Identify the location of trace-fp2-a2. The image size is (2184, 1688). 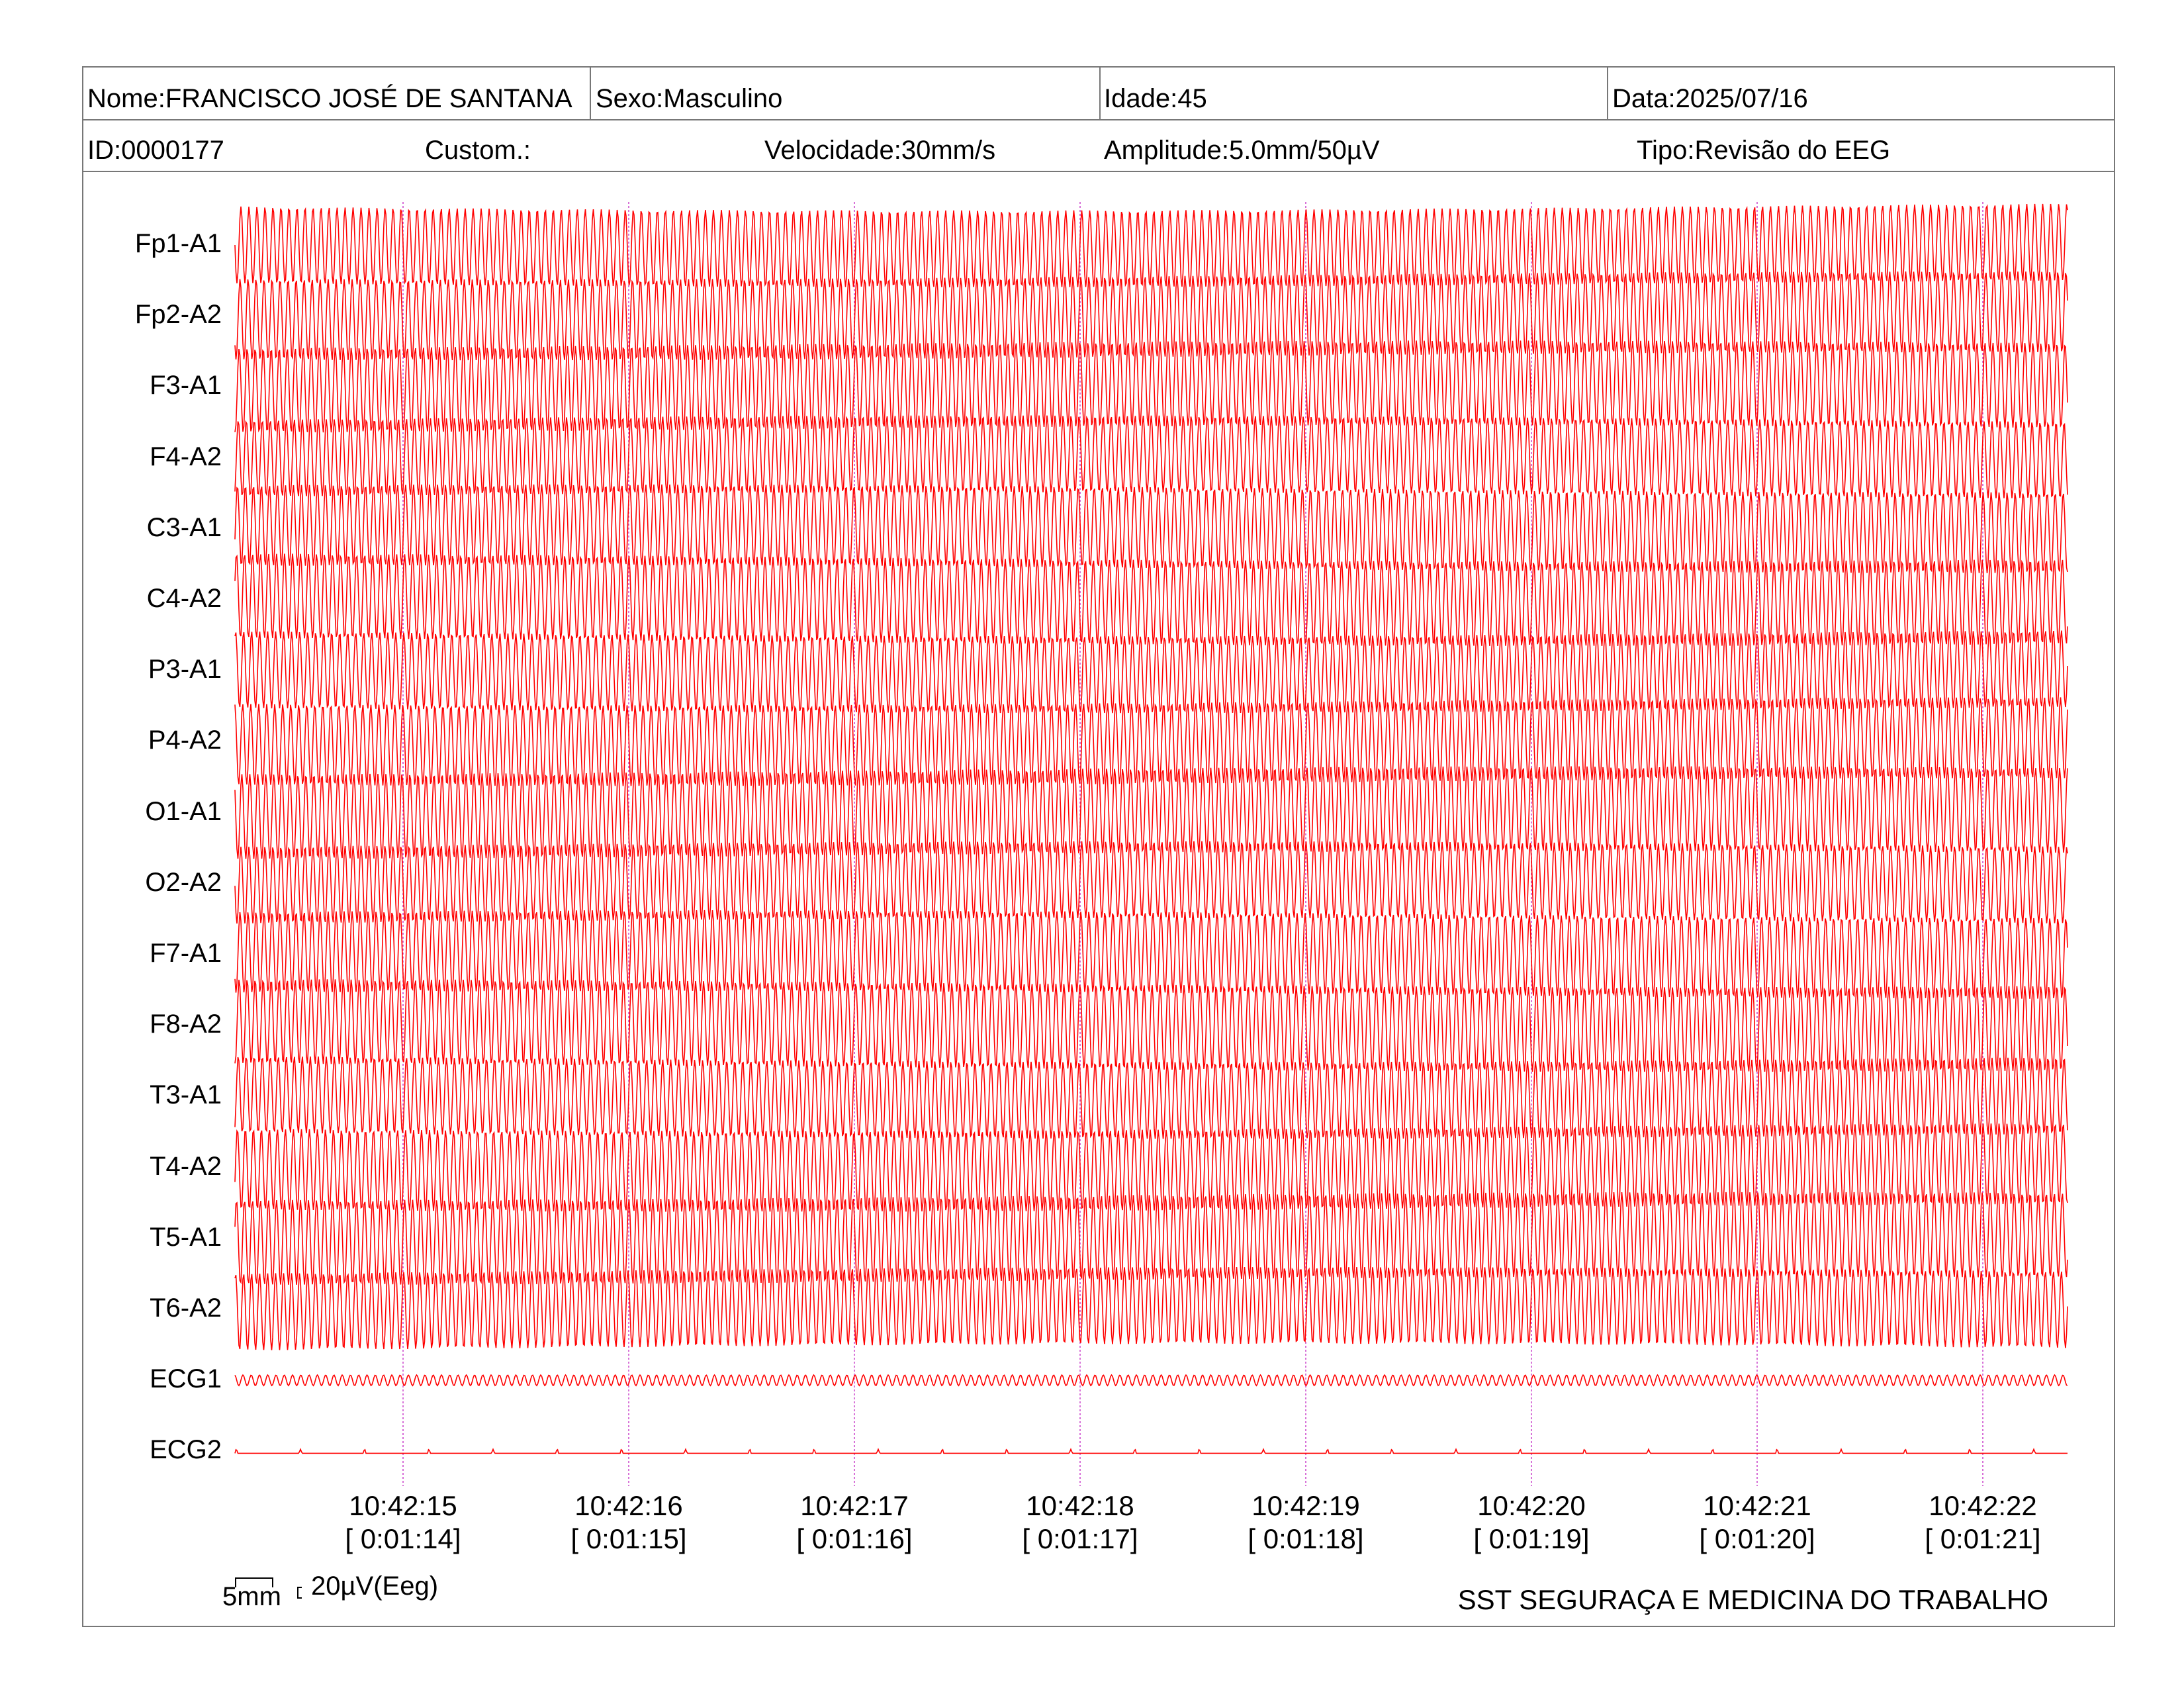
(1151, 316).